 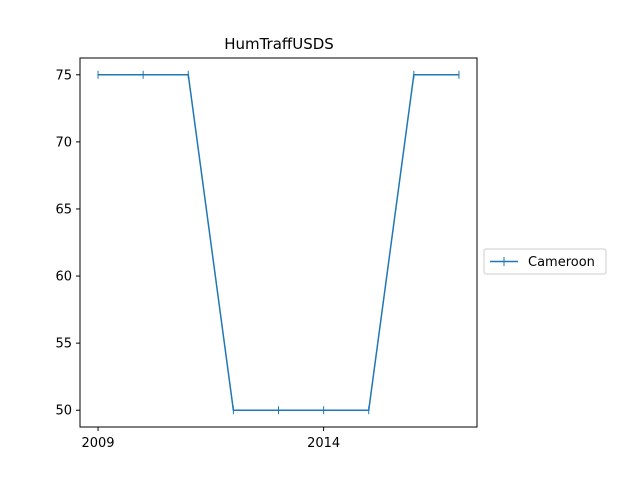 What do you see at coordinates (63, 209) in the screenshot?
I see `y-tick-label: 65` at bounding box center [63, 209].